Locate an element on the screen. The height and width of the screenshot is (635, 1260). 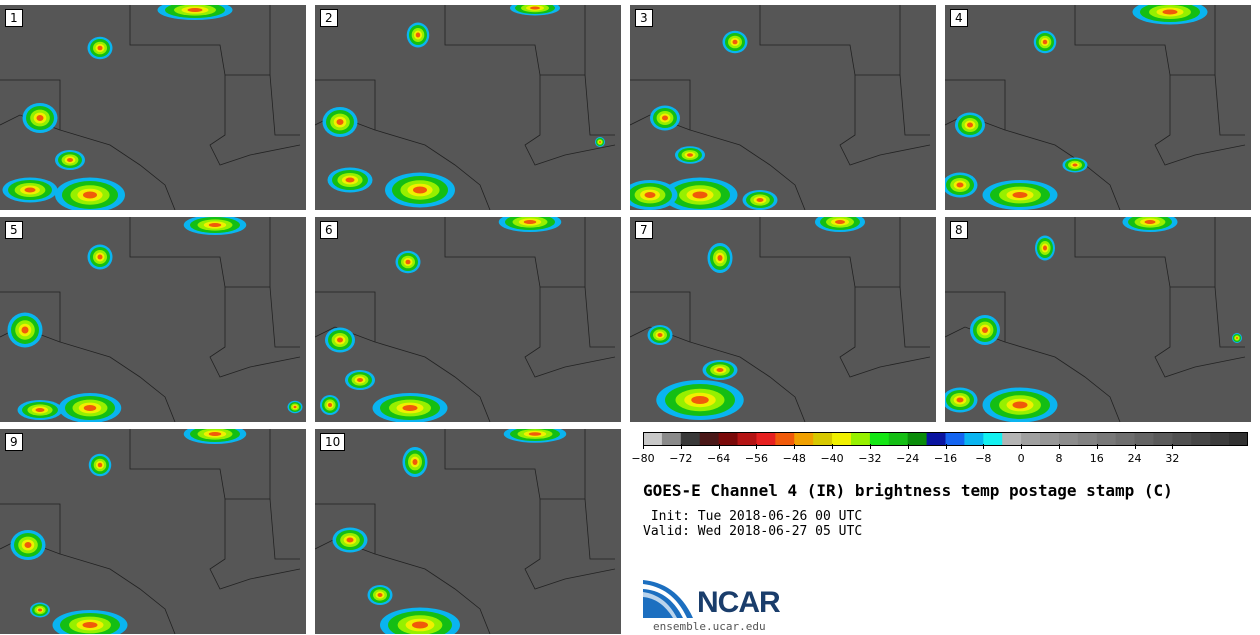
panel-number-label: 10 is located at coordinates (333, 442).